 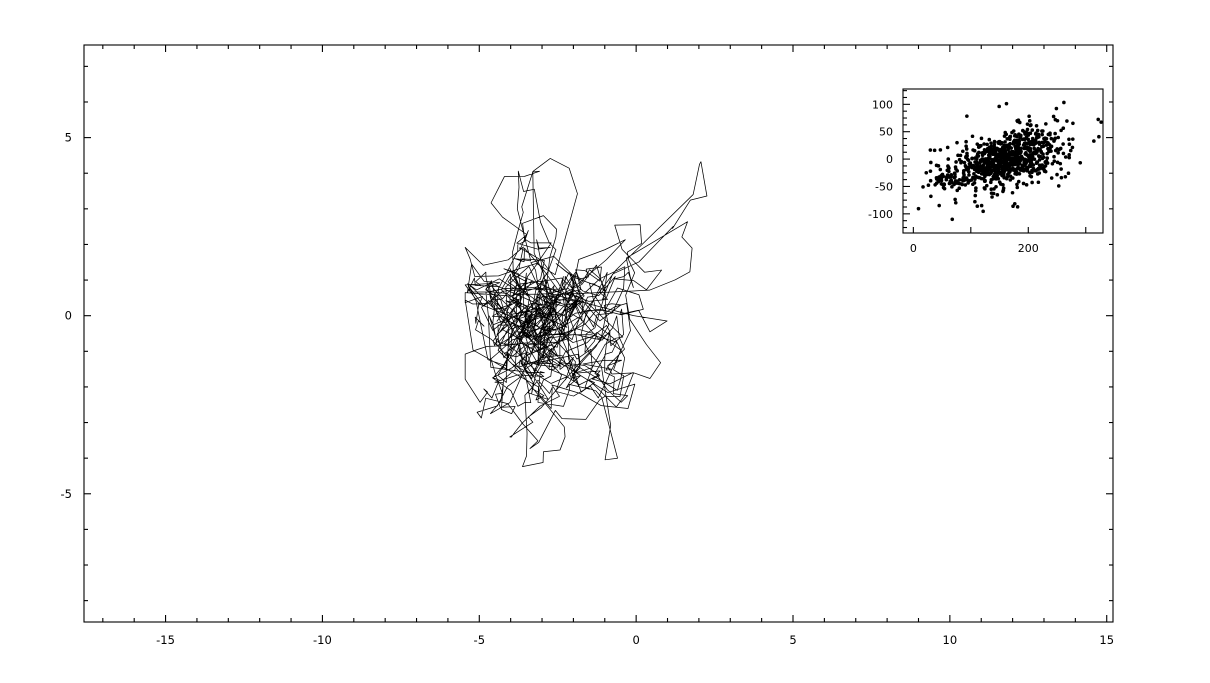 What do you see at coordinates (68, 316) in the screenshot?
I see `y-ticklabel: 0` at bounding box center [68, 316].